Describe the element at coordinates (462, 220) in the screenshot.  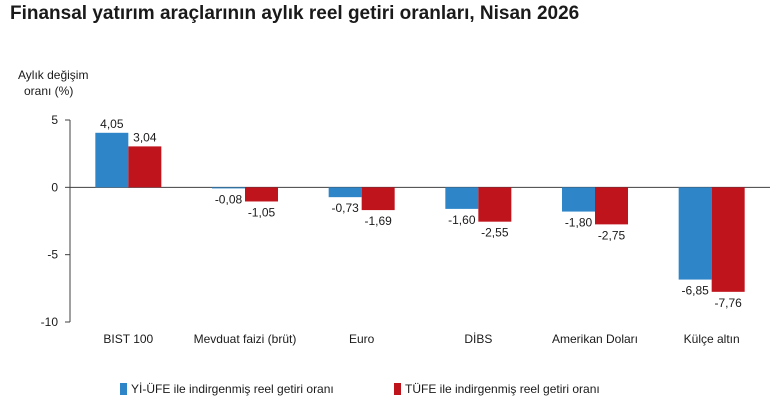
I see `data-label: -1,60` at that location.